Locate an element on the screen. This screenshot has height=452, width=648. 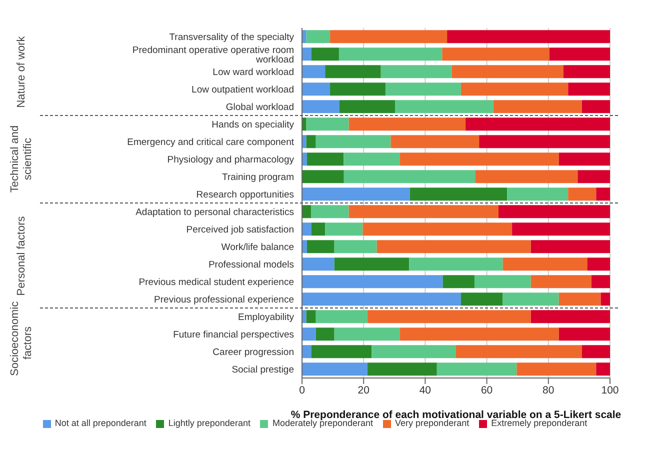
y-tick-label: Work/life balance is located at coordinates (257, 248).